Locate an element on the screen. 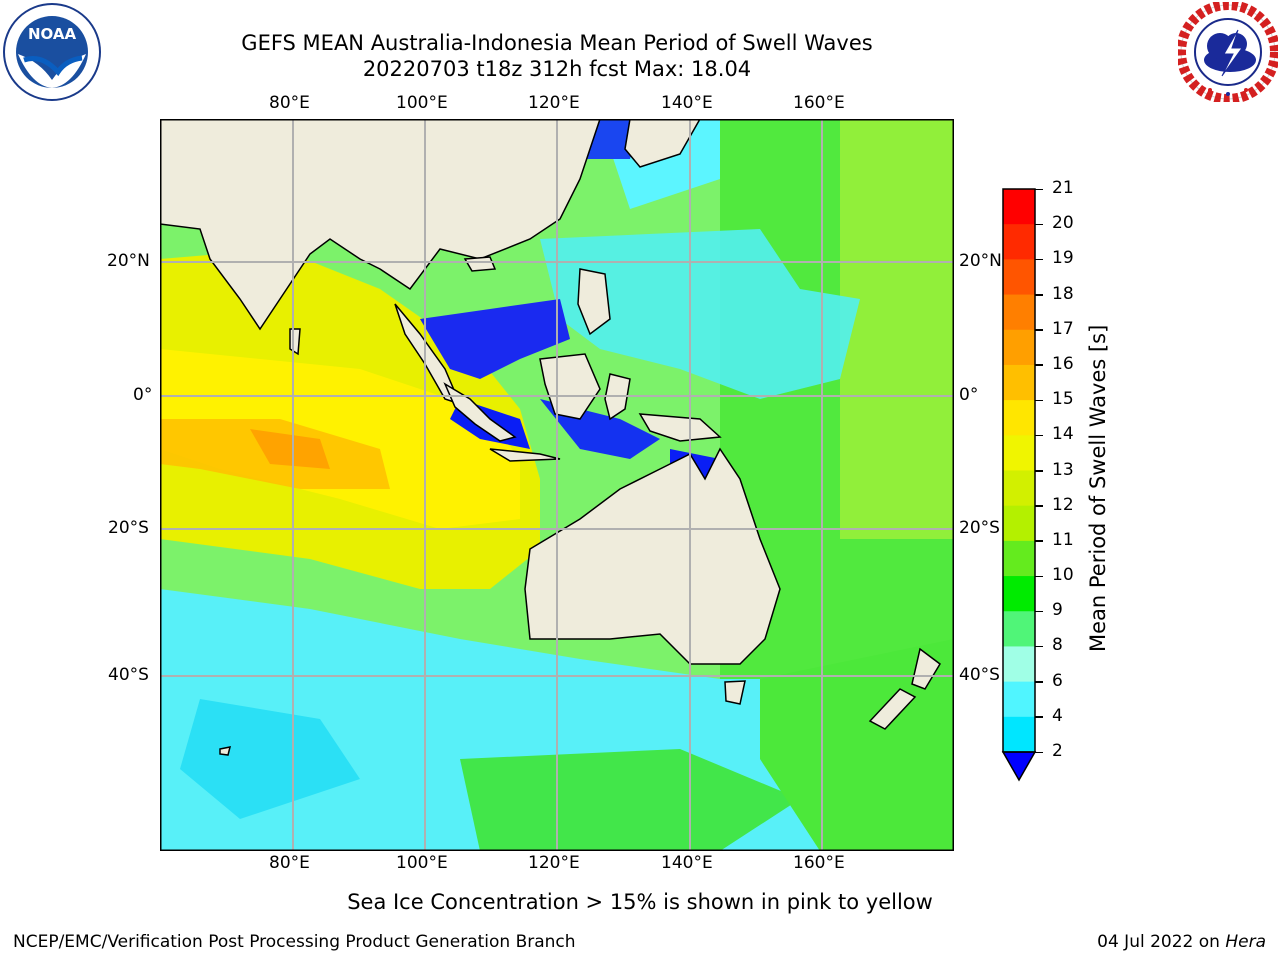 The image size is (1280, 960). lon-tick-top: 100°E is located at coordinates (422, 103).